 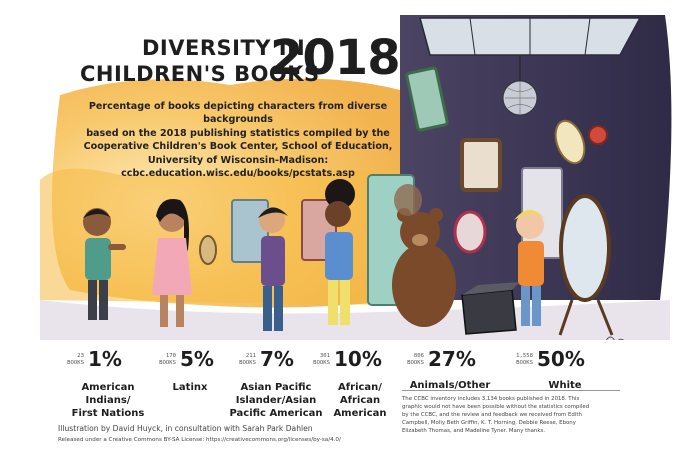 I want to click on category-label-line: Pacific American, so click(x=276, y=413).